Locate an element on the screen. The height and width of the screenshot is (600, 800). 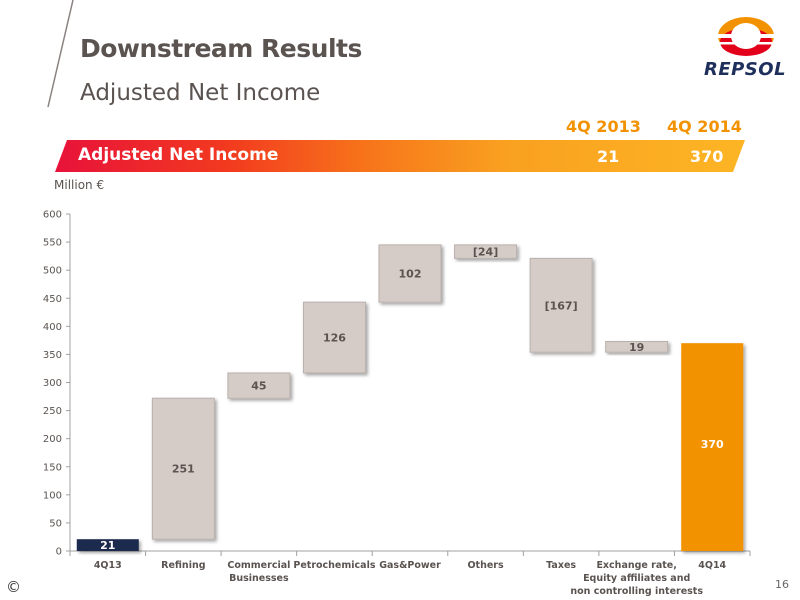
y-tick-label: 100 is located at coordinates (52, 495).